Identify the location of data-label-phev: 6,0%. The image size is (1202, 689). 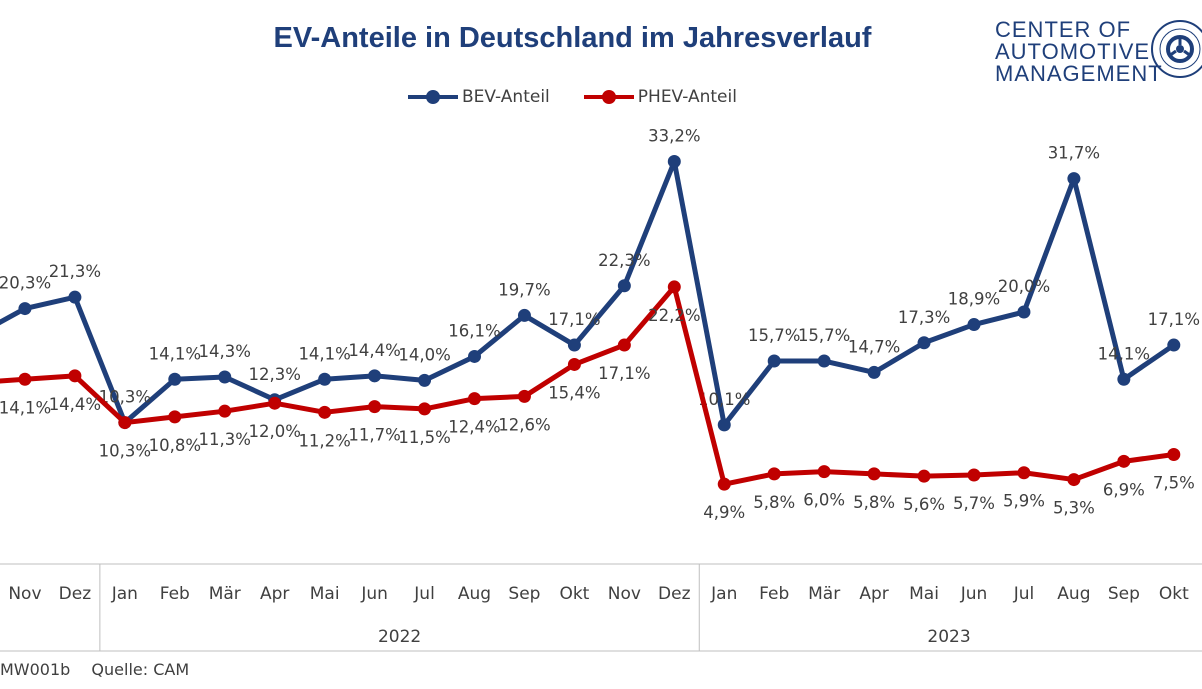
(824, 500).